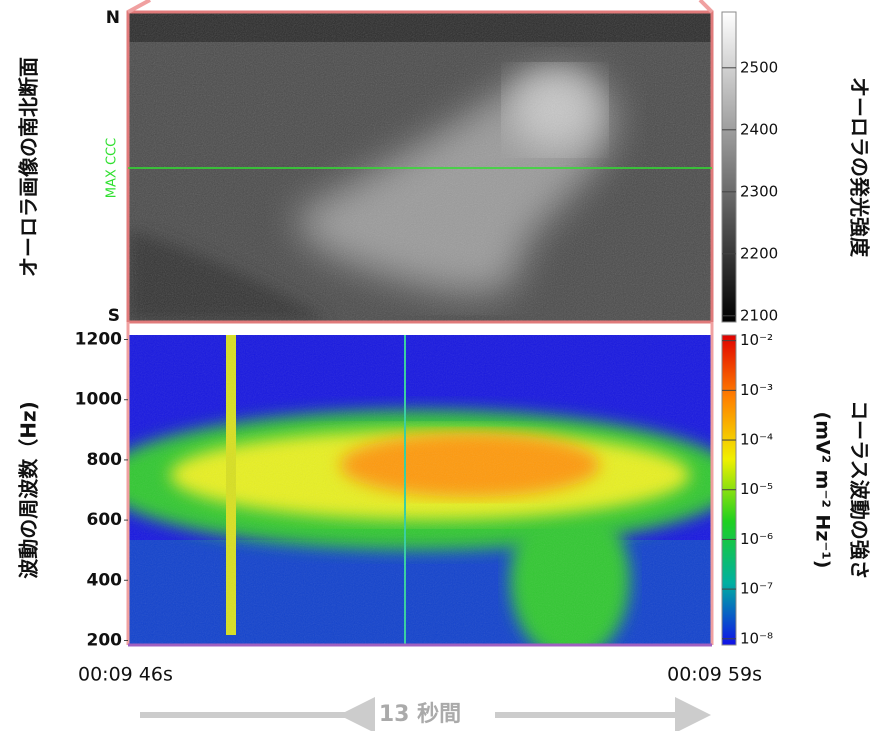 The image size is (877, 735). I want to click on colorbar-label: コーラス波動の強さ, so click(860, 490).